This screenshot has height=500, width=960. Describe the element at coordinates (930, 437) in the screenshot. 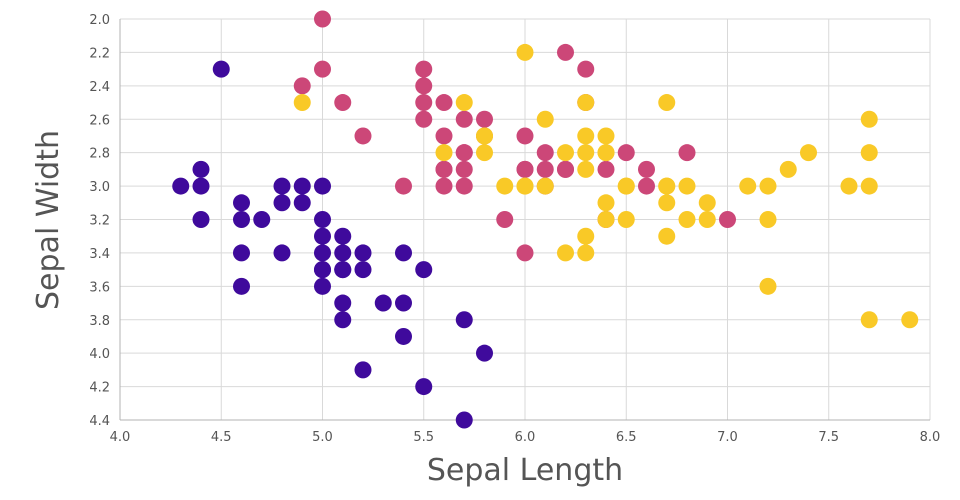

I see `x-tick-label: 8.0` at that location.